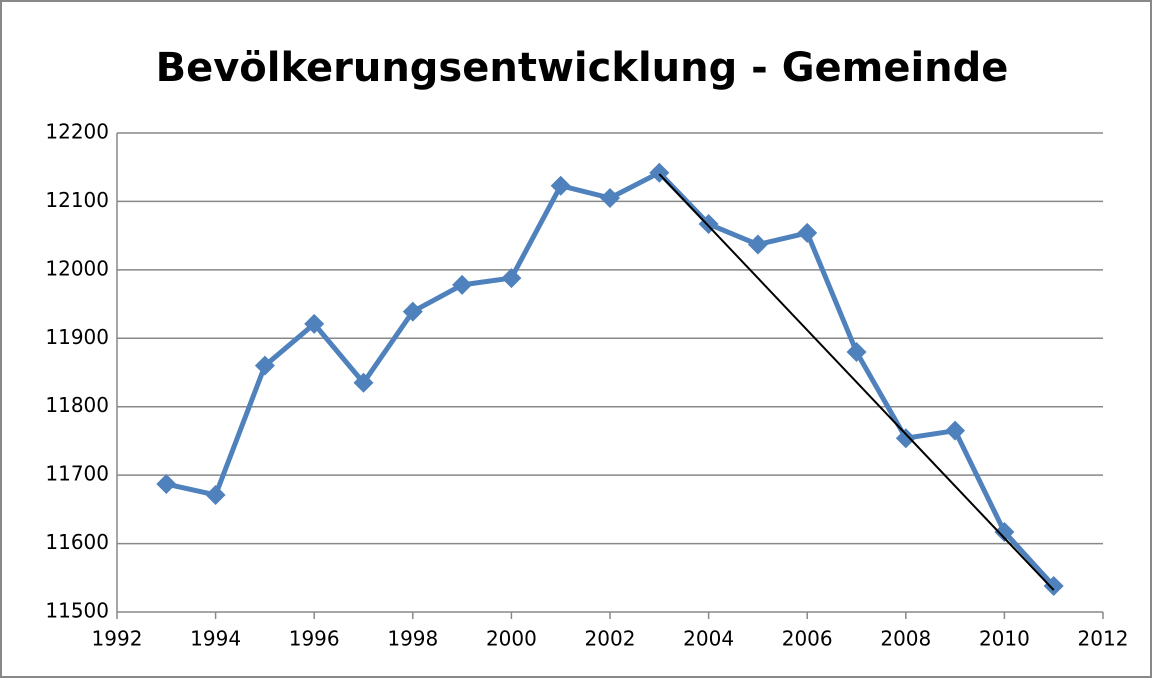  I want to click on x-tick-label: 1996, so click(314, 639).